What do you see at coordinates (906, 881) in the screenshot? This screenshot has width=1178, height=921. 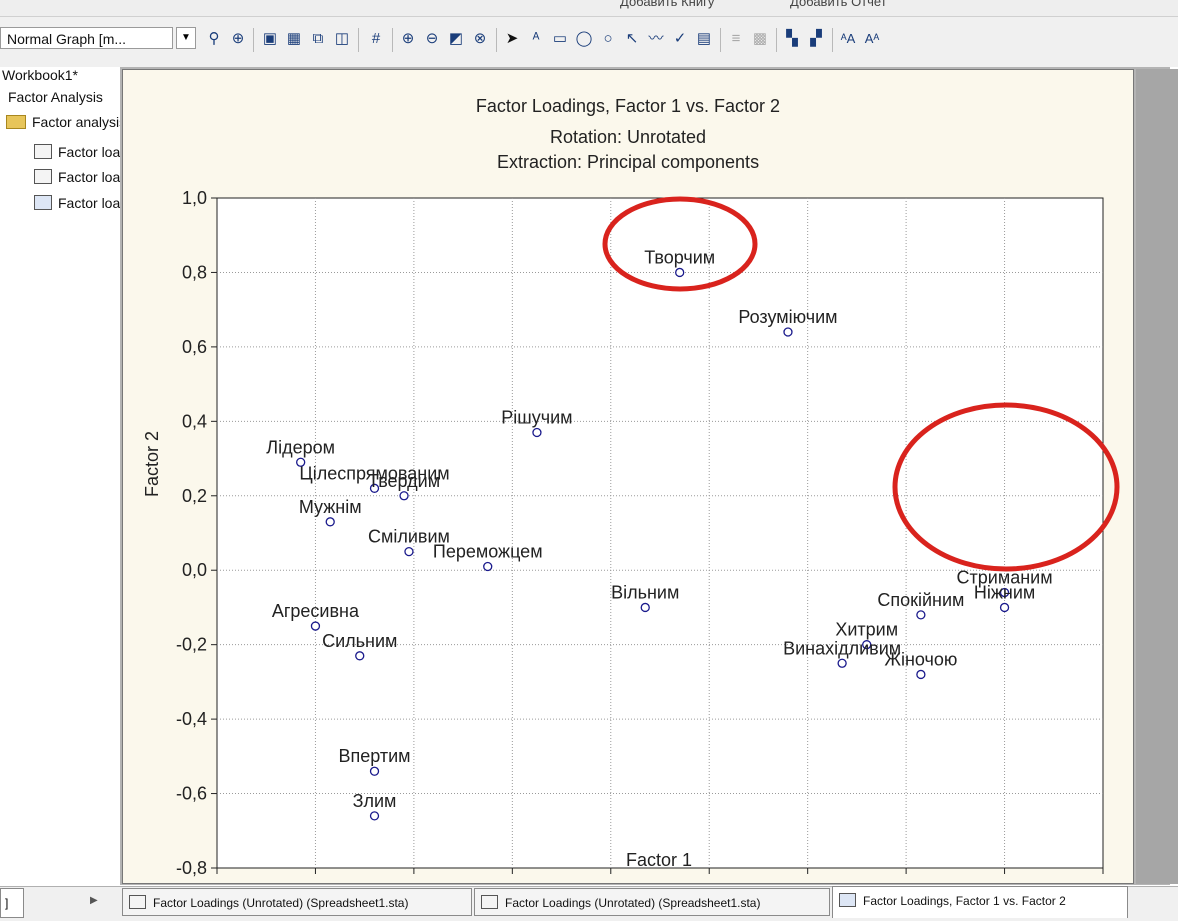 I see `x-tick-label: 0,6` at bounding box center [906, 881].